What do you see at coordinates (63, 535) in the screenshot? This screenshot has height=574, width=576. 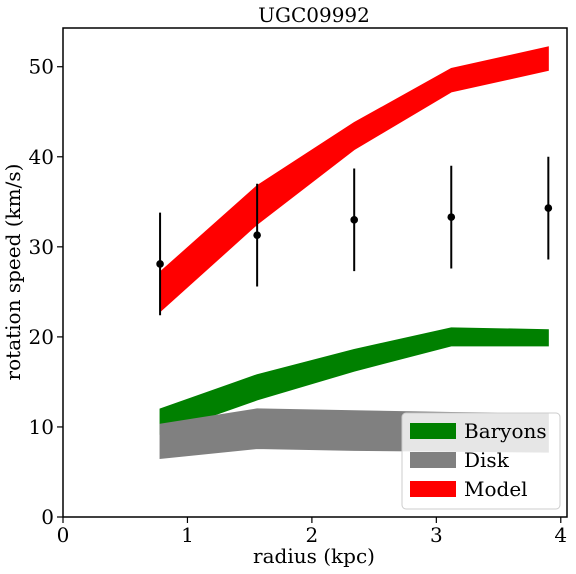 I see `x-tick-label: 0` at bounding box center [63, 535].